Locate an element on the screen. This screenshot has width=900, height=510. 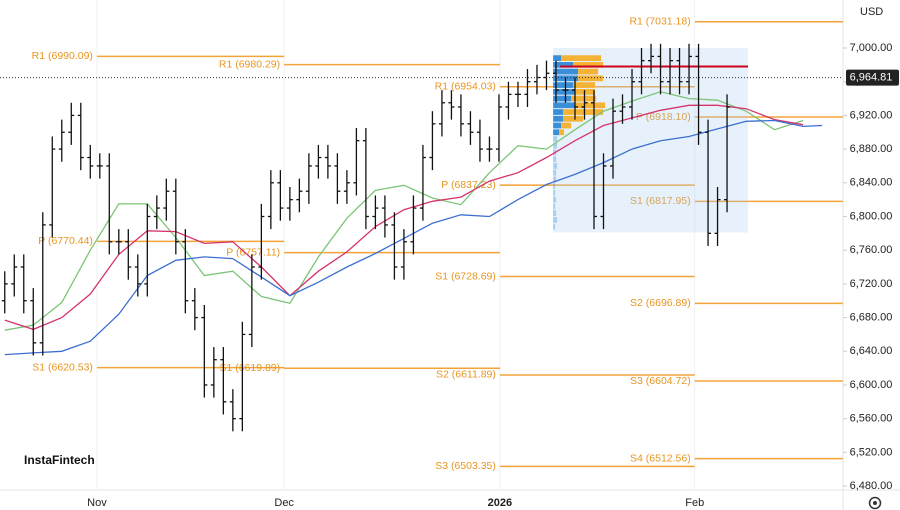
y-tick-label: 6,720.00 is located at coordinates (871, 284).